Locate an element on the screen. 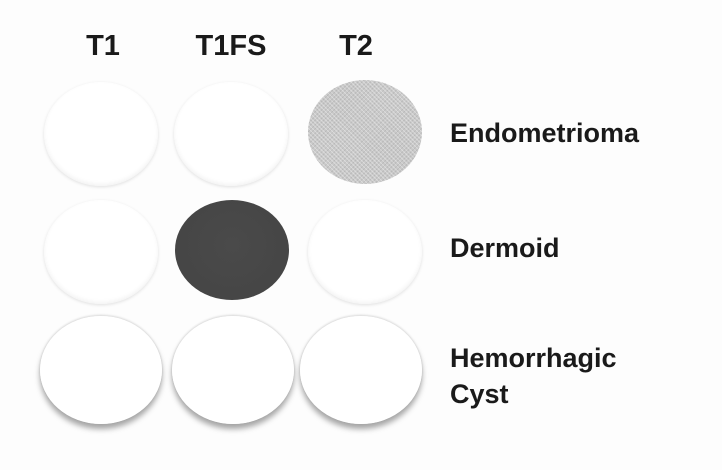 This screenshot has width=722, height=470. dermoid-t1fs-circle is located at coordinates (232, 250).